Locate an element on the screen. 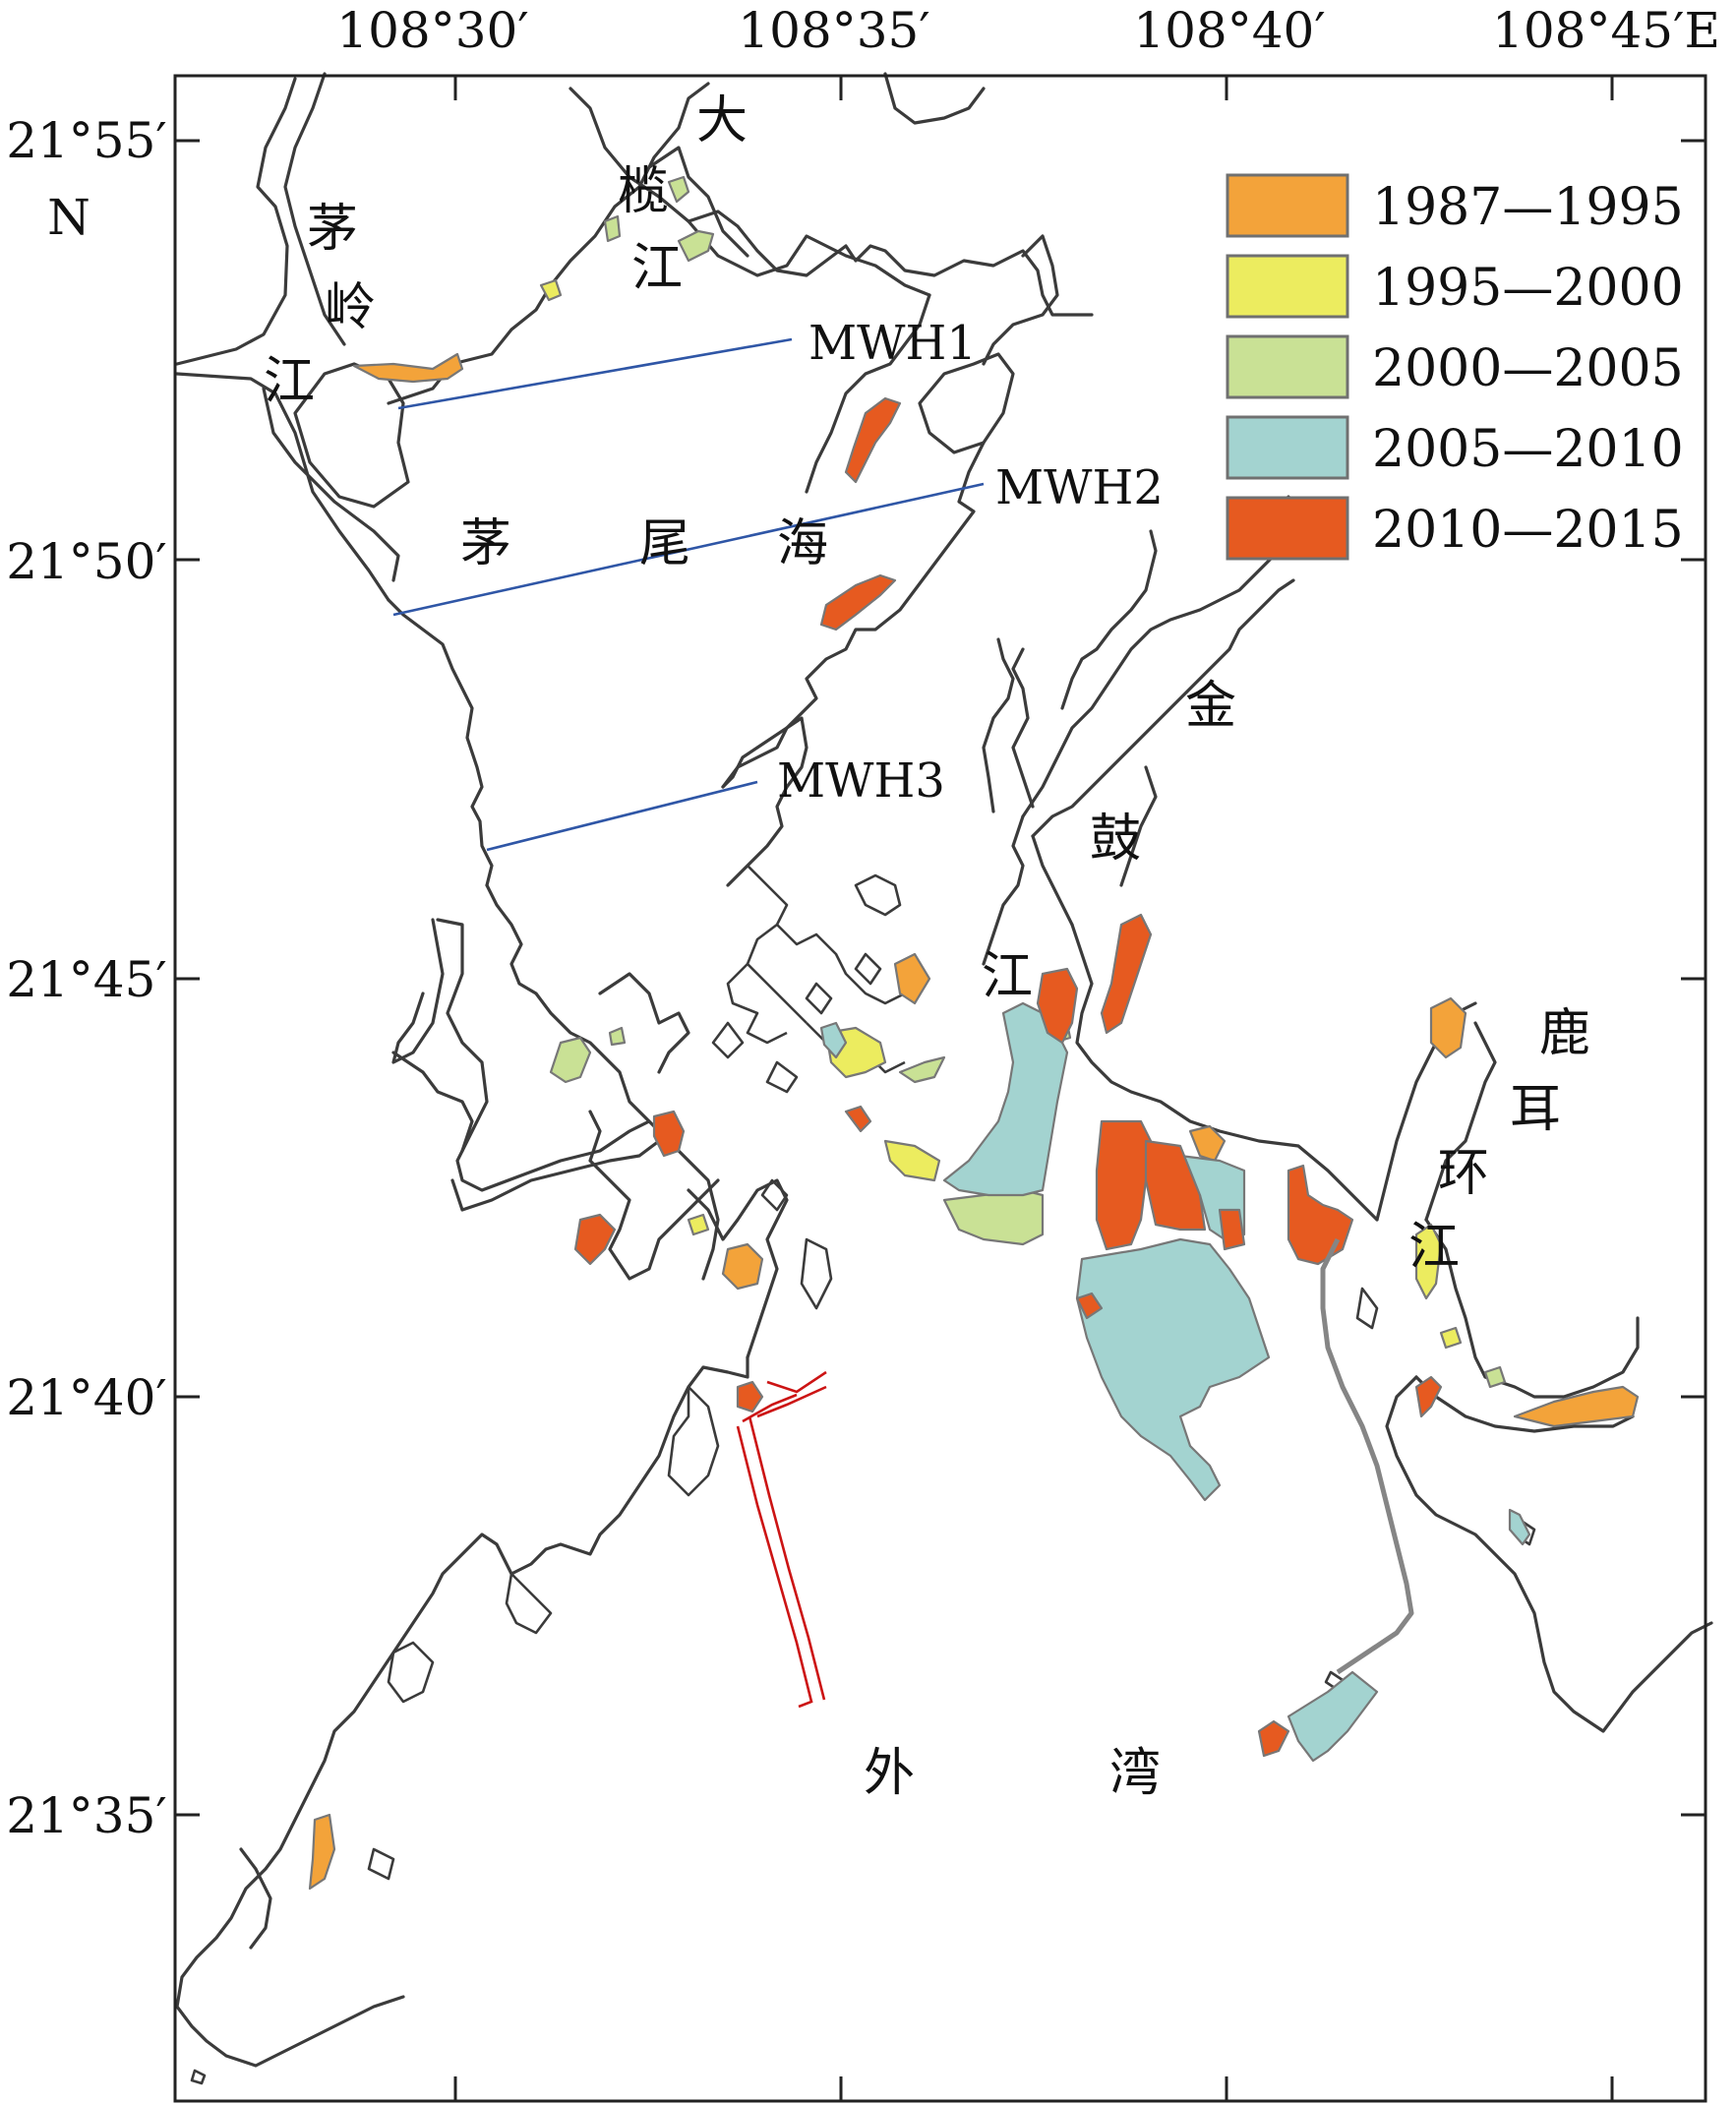 The width and height of the screenshot is (1736, 2104). lon-tick-label: 108°35′ is located at coordinates (833, 30).